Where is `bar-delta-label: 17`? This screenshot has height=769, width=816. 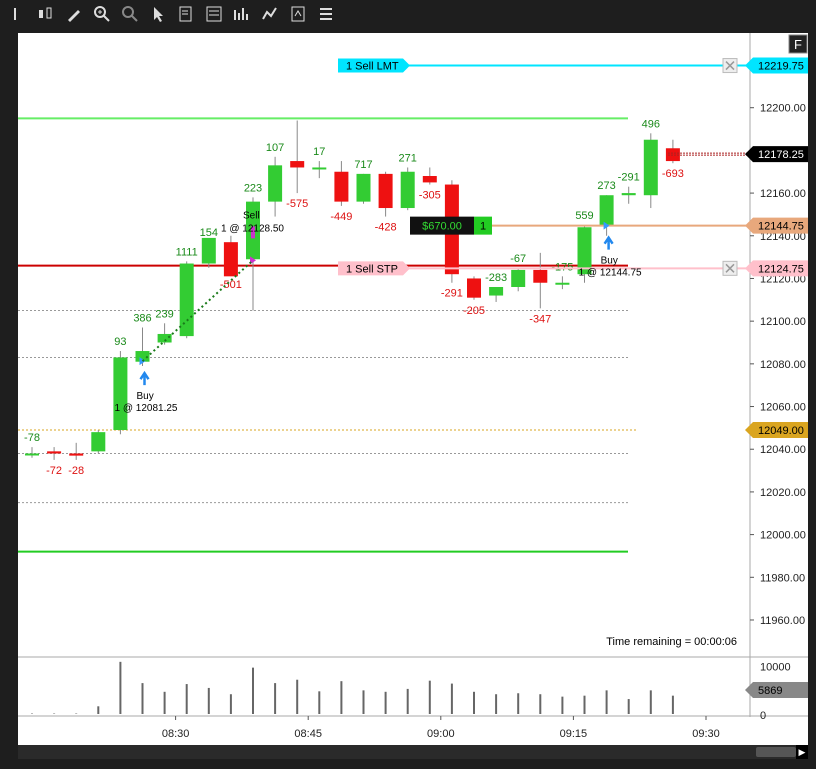 bar-delta-label: 17 is located at coordinates (319, 152).